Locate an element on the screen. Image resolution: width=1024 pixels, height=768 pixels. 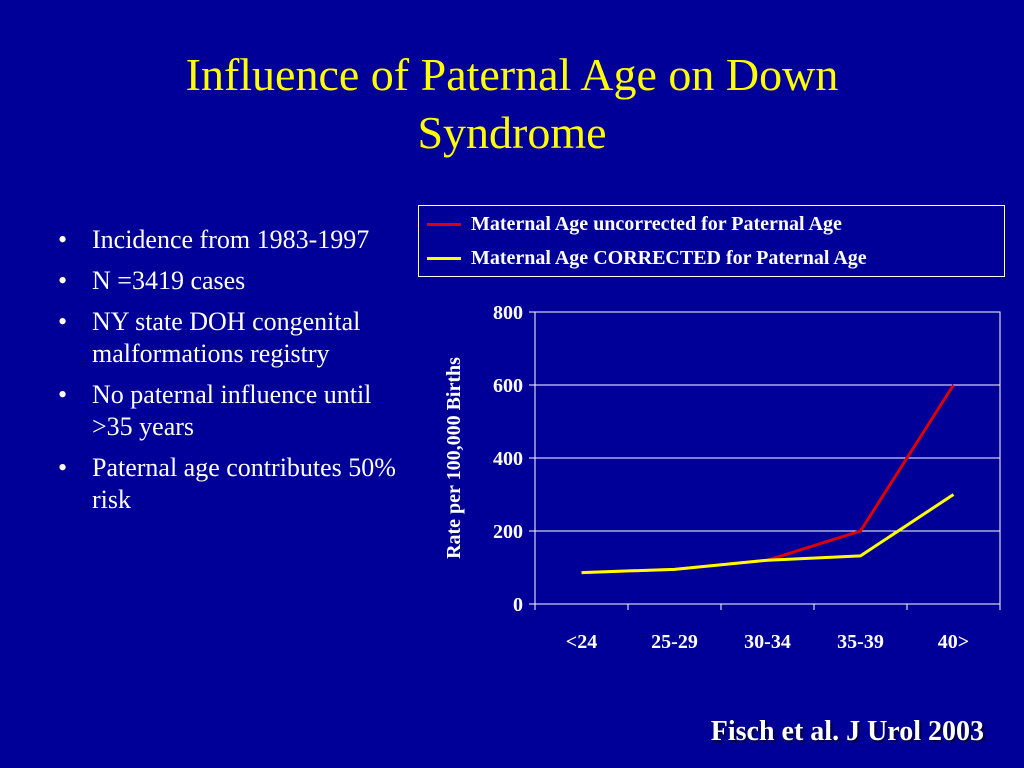
y-tick-label: 400 is located at coordinates (508, 459).